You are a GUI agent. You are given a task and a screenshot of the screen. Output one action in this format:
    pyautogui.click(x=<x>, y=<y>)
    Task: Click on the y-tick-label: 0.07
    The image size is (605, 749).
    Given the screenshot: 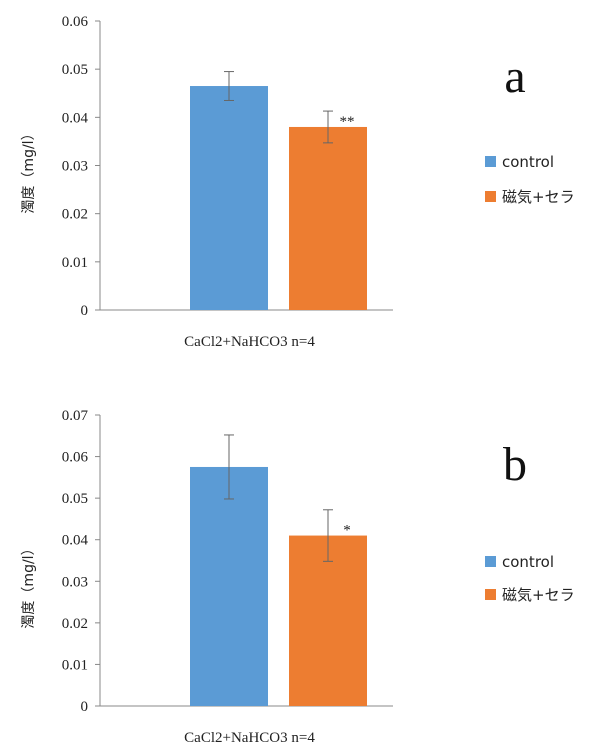 What is the action you would take?
    pyautogui.click(x=75, y=416)
    